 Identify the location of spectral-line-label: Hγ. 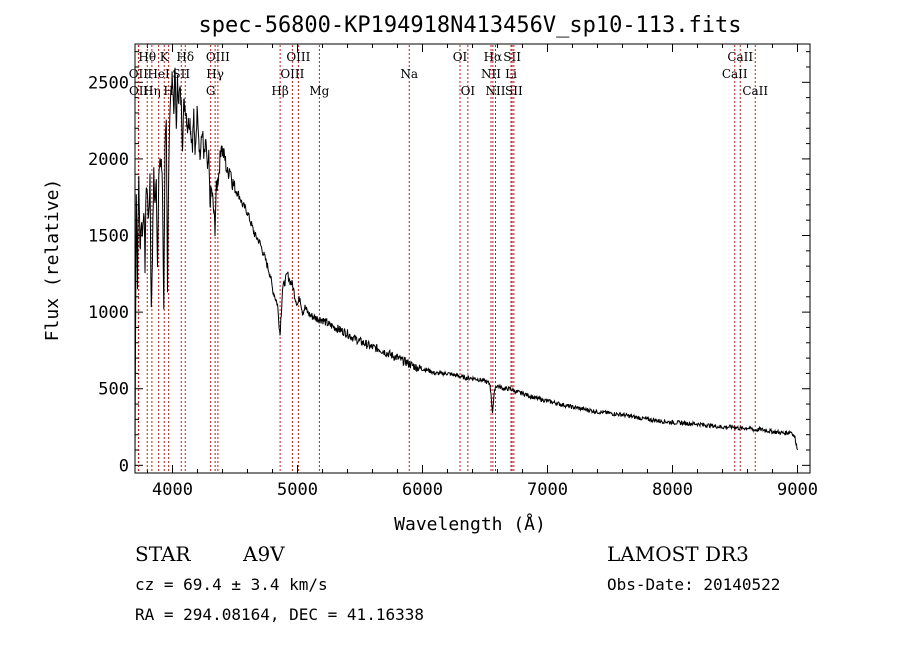
(215, 74).